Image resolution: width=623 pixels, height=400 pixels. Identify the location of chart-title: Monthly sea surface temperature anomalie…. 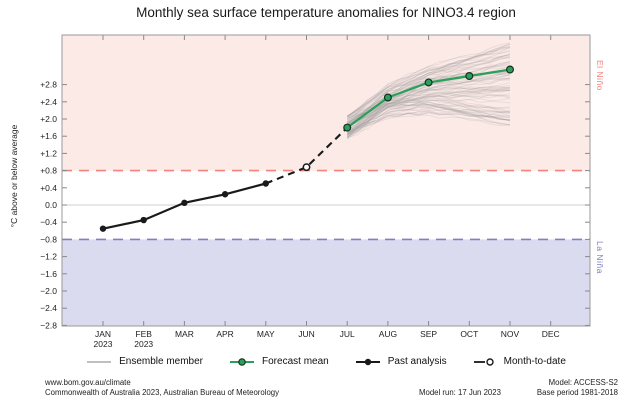
(326, 12).